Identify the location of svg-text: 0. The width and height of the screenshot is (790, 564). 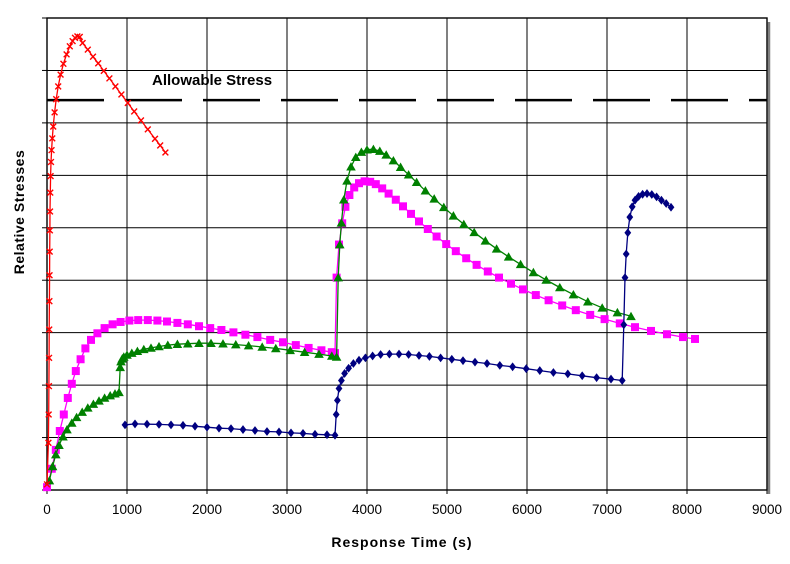
(47, 509).